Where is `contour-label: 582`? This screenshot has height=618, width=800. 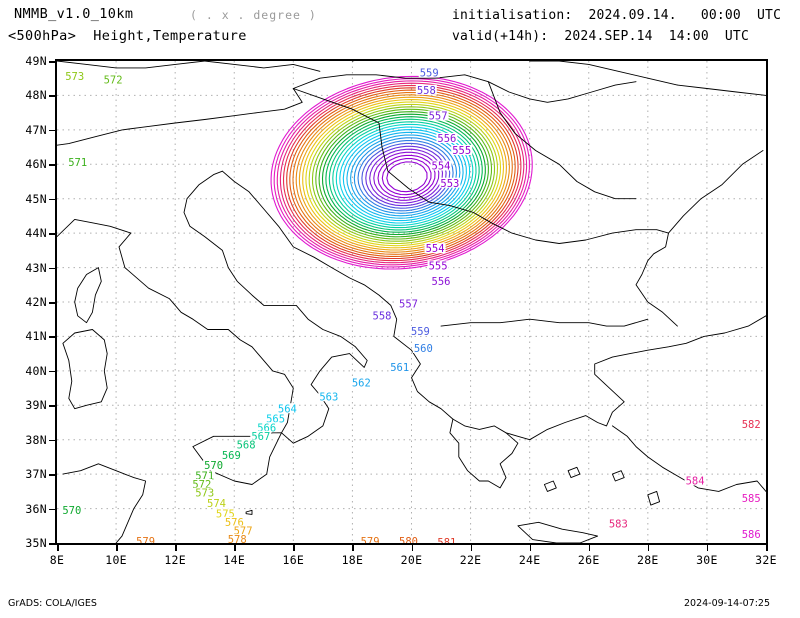
contour-label: 582 is located at coordinates (751, 425).